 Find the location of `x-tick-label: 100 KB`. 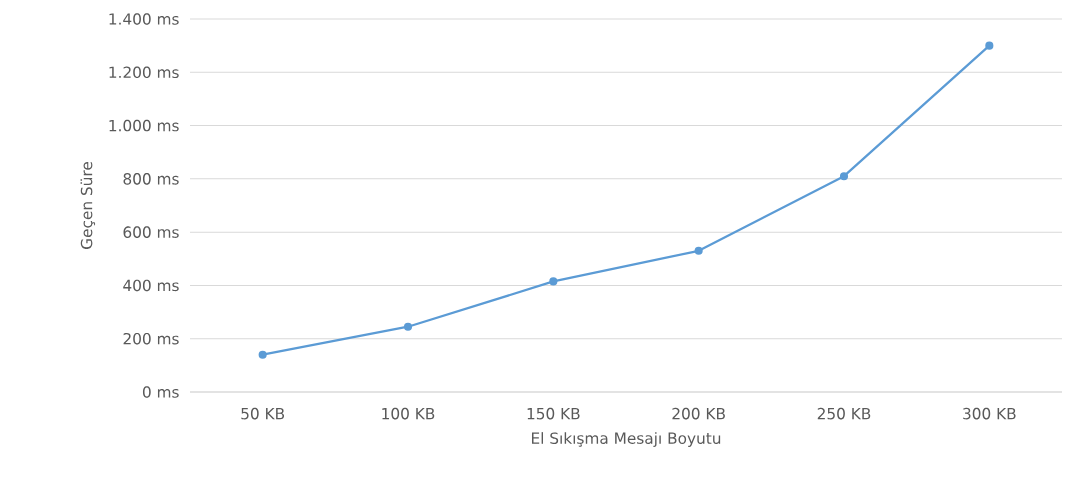

x-tick-label: 100 KB is located at coordinates (408, 413).